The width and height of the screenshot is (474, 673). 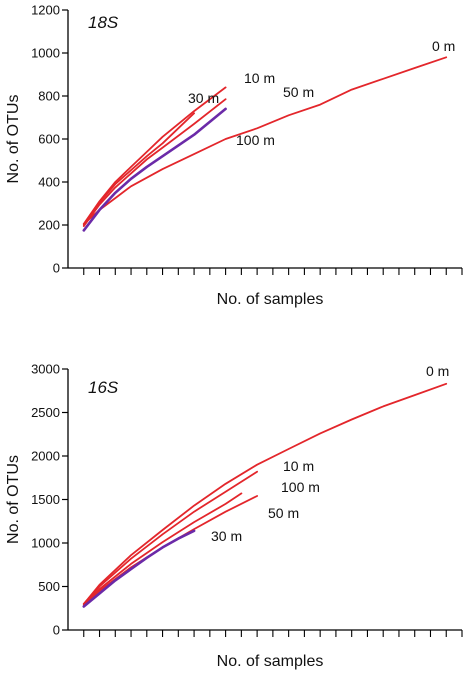 I want to click on y-tick-label: 3000, so click(x=45, y=369).